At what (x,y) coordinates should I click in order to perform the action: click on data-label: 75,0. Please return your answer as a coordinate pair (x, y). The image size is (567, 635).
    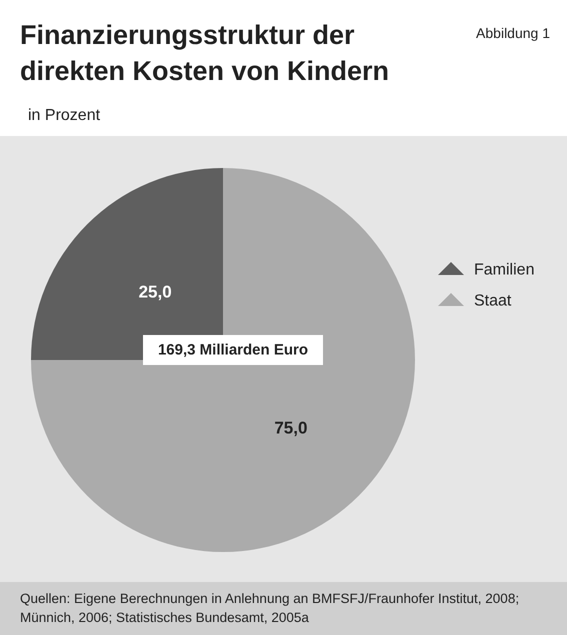
    Looking at the image, I should click on (291, 428).